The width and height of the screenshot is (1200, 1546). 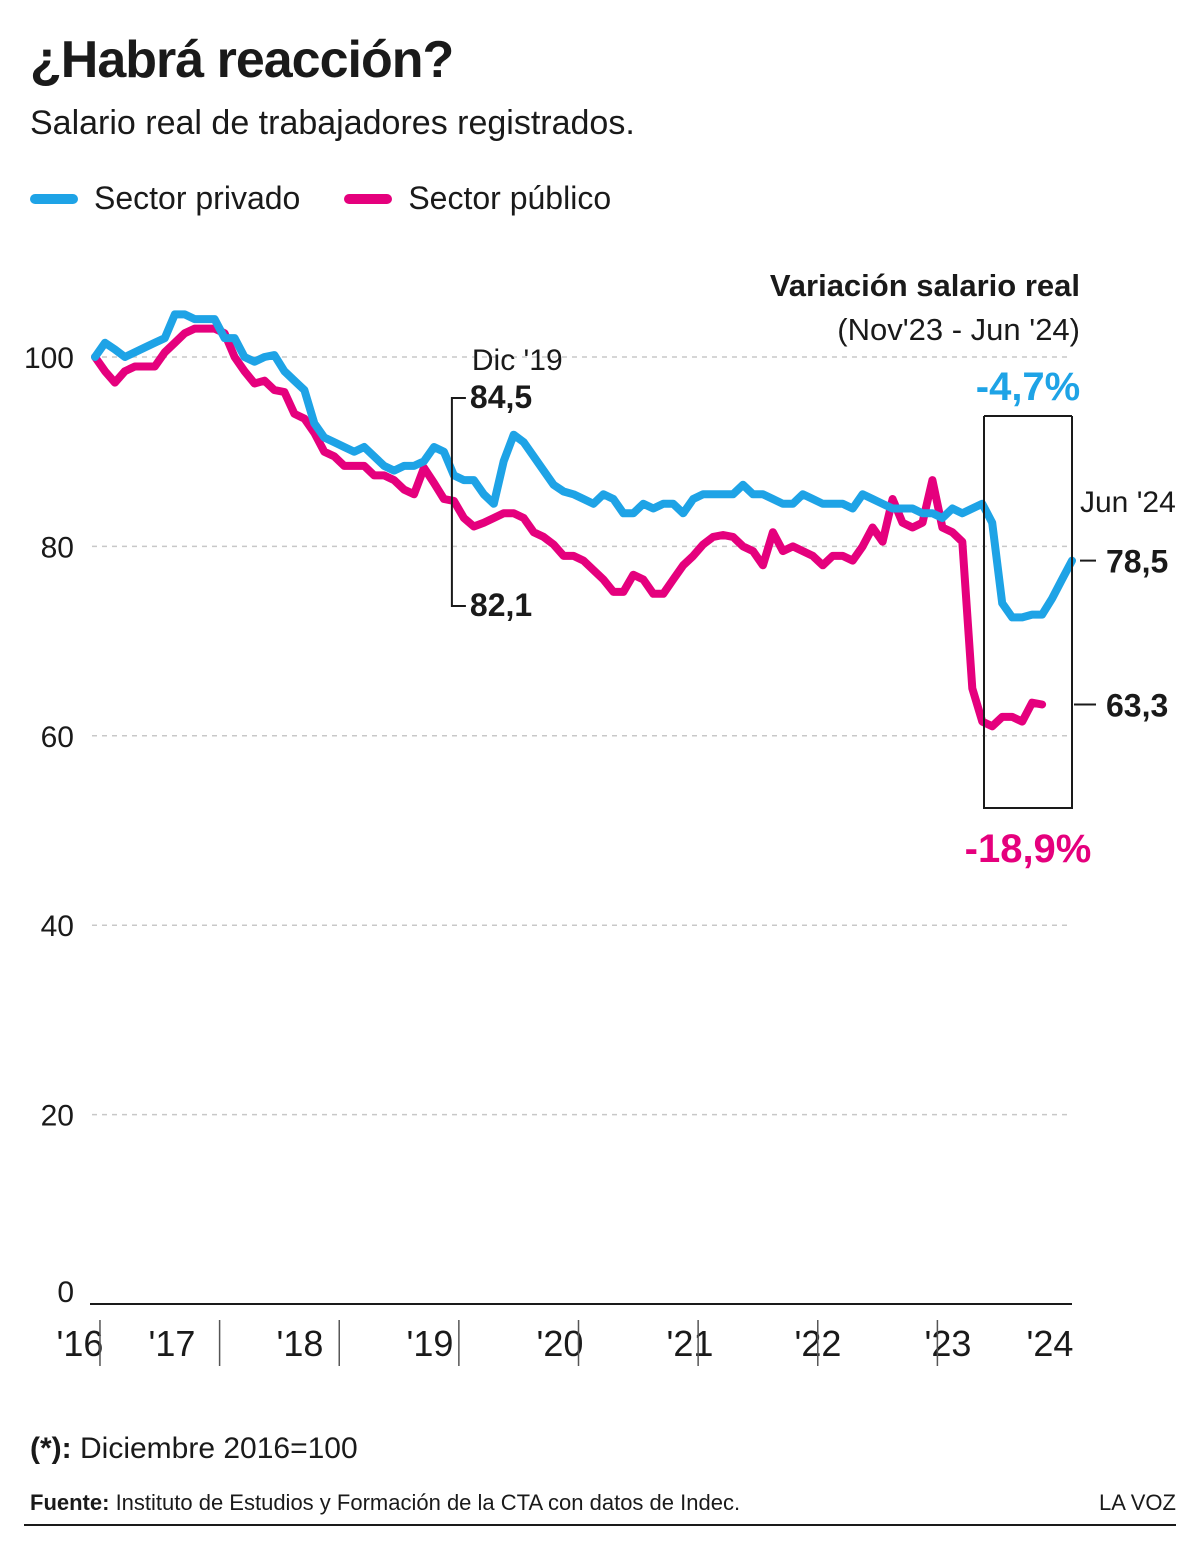 What do you see at coordinates (1137, 562) in the screenshot?
I see `jun24-private-value: 78,5` at bounding box center [1137, 562].